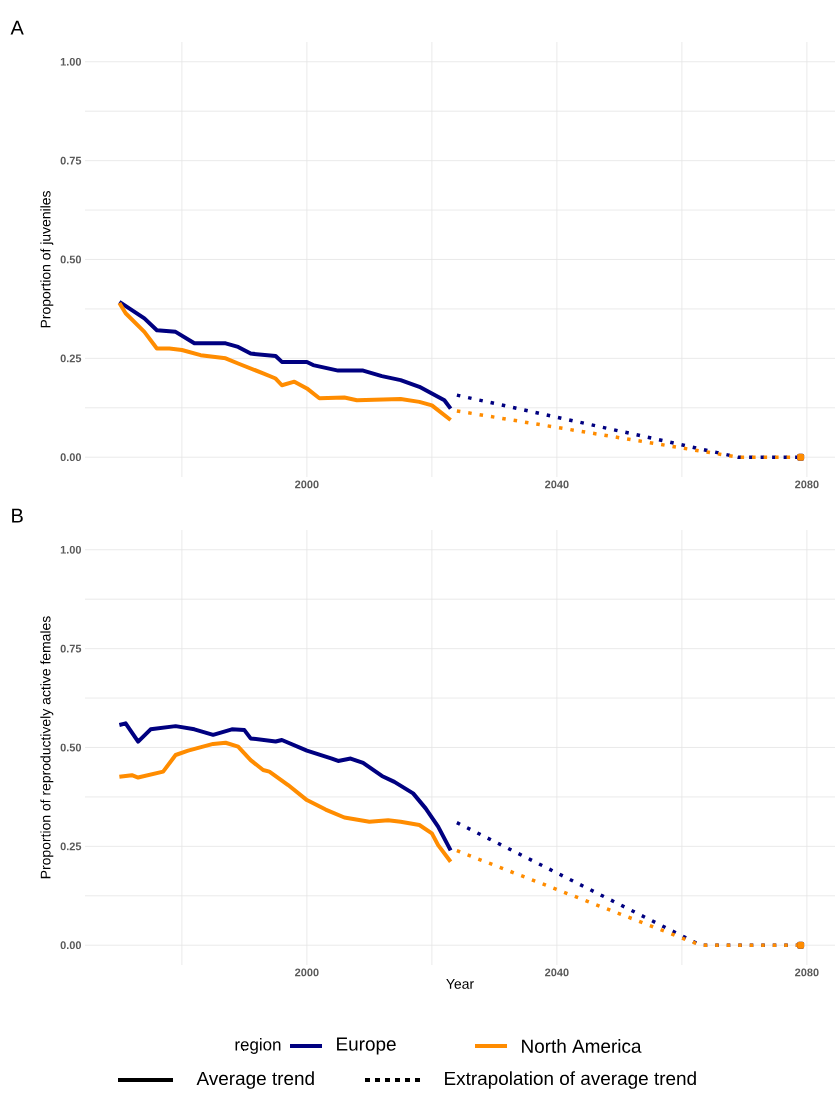  What do you see at coordinates (255, 1080) in the screenshot?
I see `text: Average trend` at bounding box center [255, 1080].